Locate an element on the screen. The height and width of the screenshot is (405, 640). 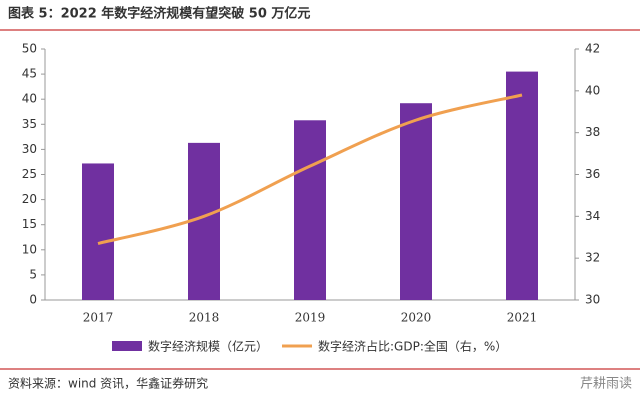
source: 资料来源：wind 资讯，华鑫证券研究 is located at coordinates (108, 383).